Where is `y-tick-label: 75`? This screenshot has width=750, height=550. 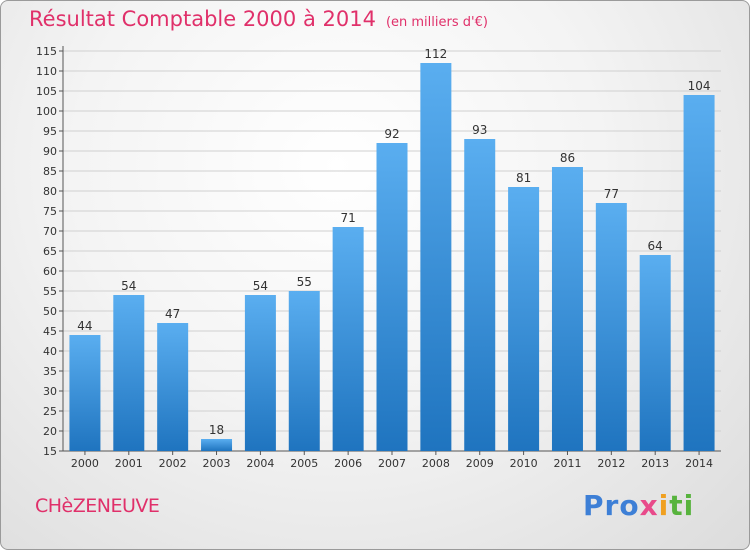
y-tick-label: 75 is located at coordinates (50, 211).